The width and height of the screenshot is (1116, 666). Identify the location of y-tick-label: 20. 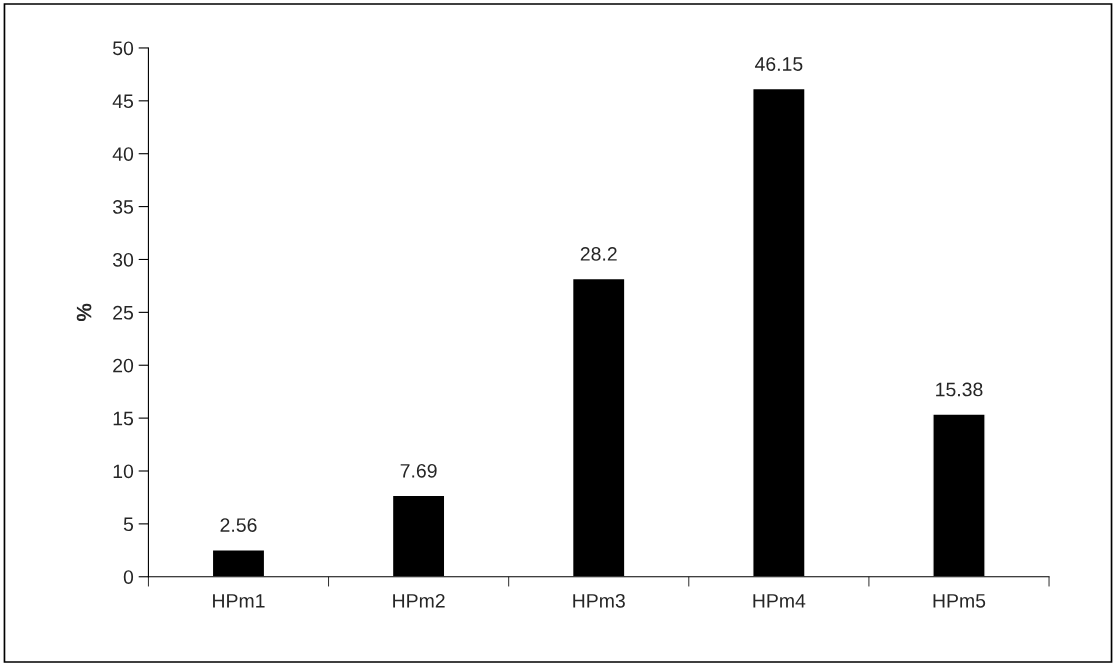
(123, 365).